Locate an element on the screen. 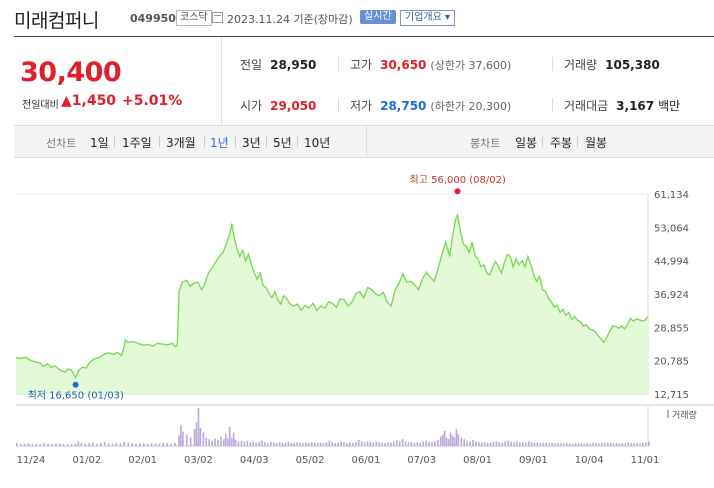 The width and height of the screenshot is (714, 488). candle-monthly: 월봉 is located at coordinates (596, 143).